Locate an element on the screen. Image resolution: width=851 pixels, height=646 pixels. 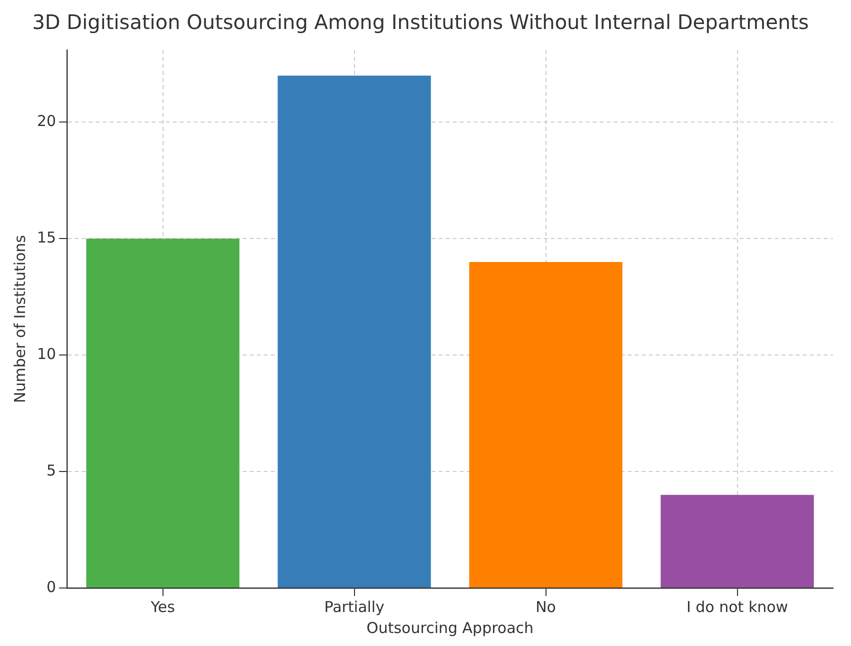
chart-title: 3D Digitisation Outsourcing Among Institutions Without Internal Departments is located at coordinates (420, 22).